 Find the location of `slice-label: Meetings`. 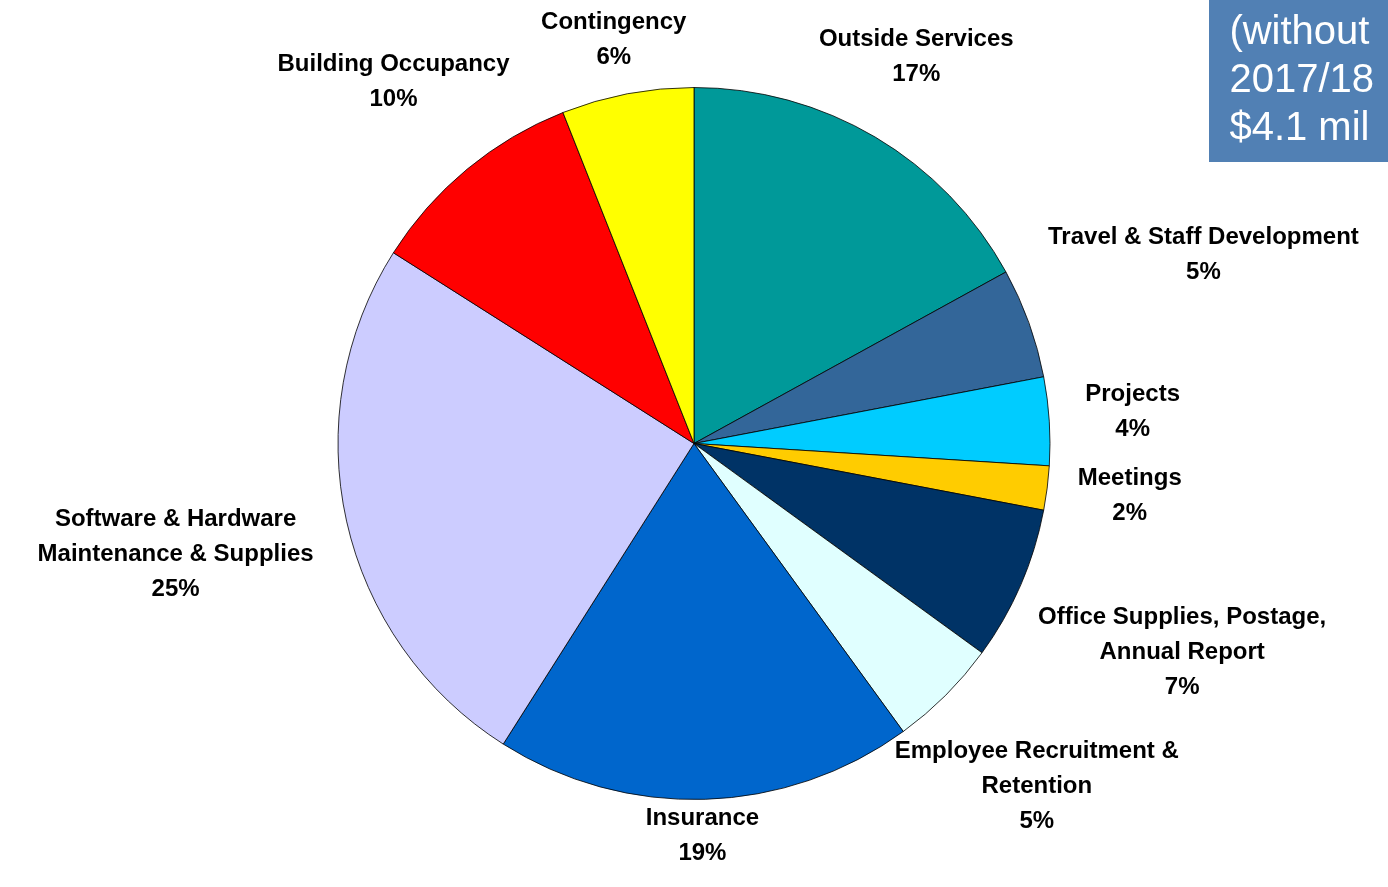

slice-label: Meetings is located at coordinates (1129, 476).